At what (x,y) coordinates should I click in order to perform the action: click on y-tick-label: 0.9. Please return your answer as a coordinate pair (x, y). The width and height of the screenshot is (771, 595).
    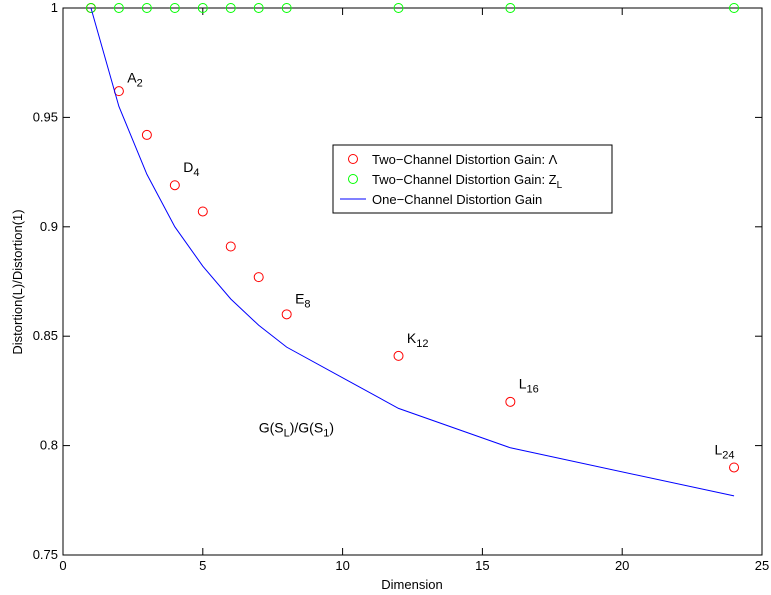
    Looking at the image, I should click on (49, 226).